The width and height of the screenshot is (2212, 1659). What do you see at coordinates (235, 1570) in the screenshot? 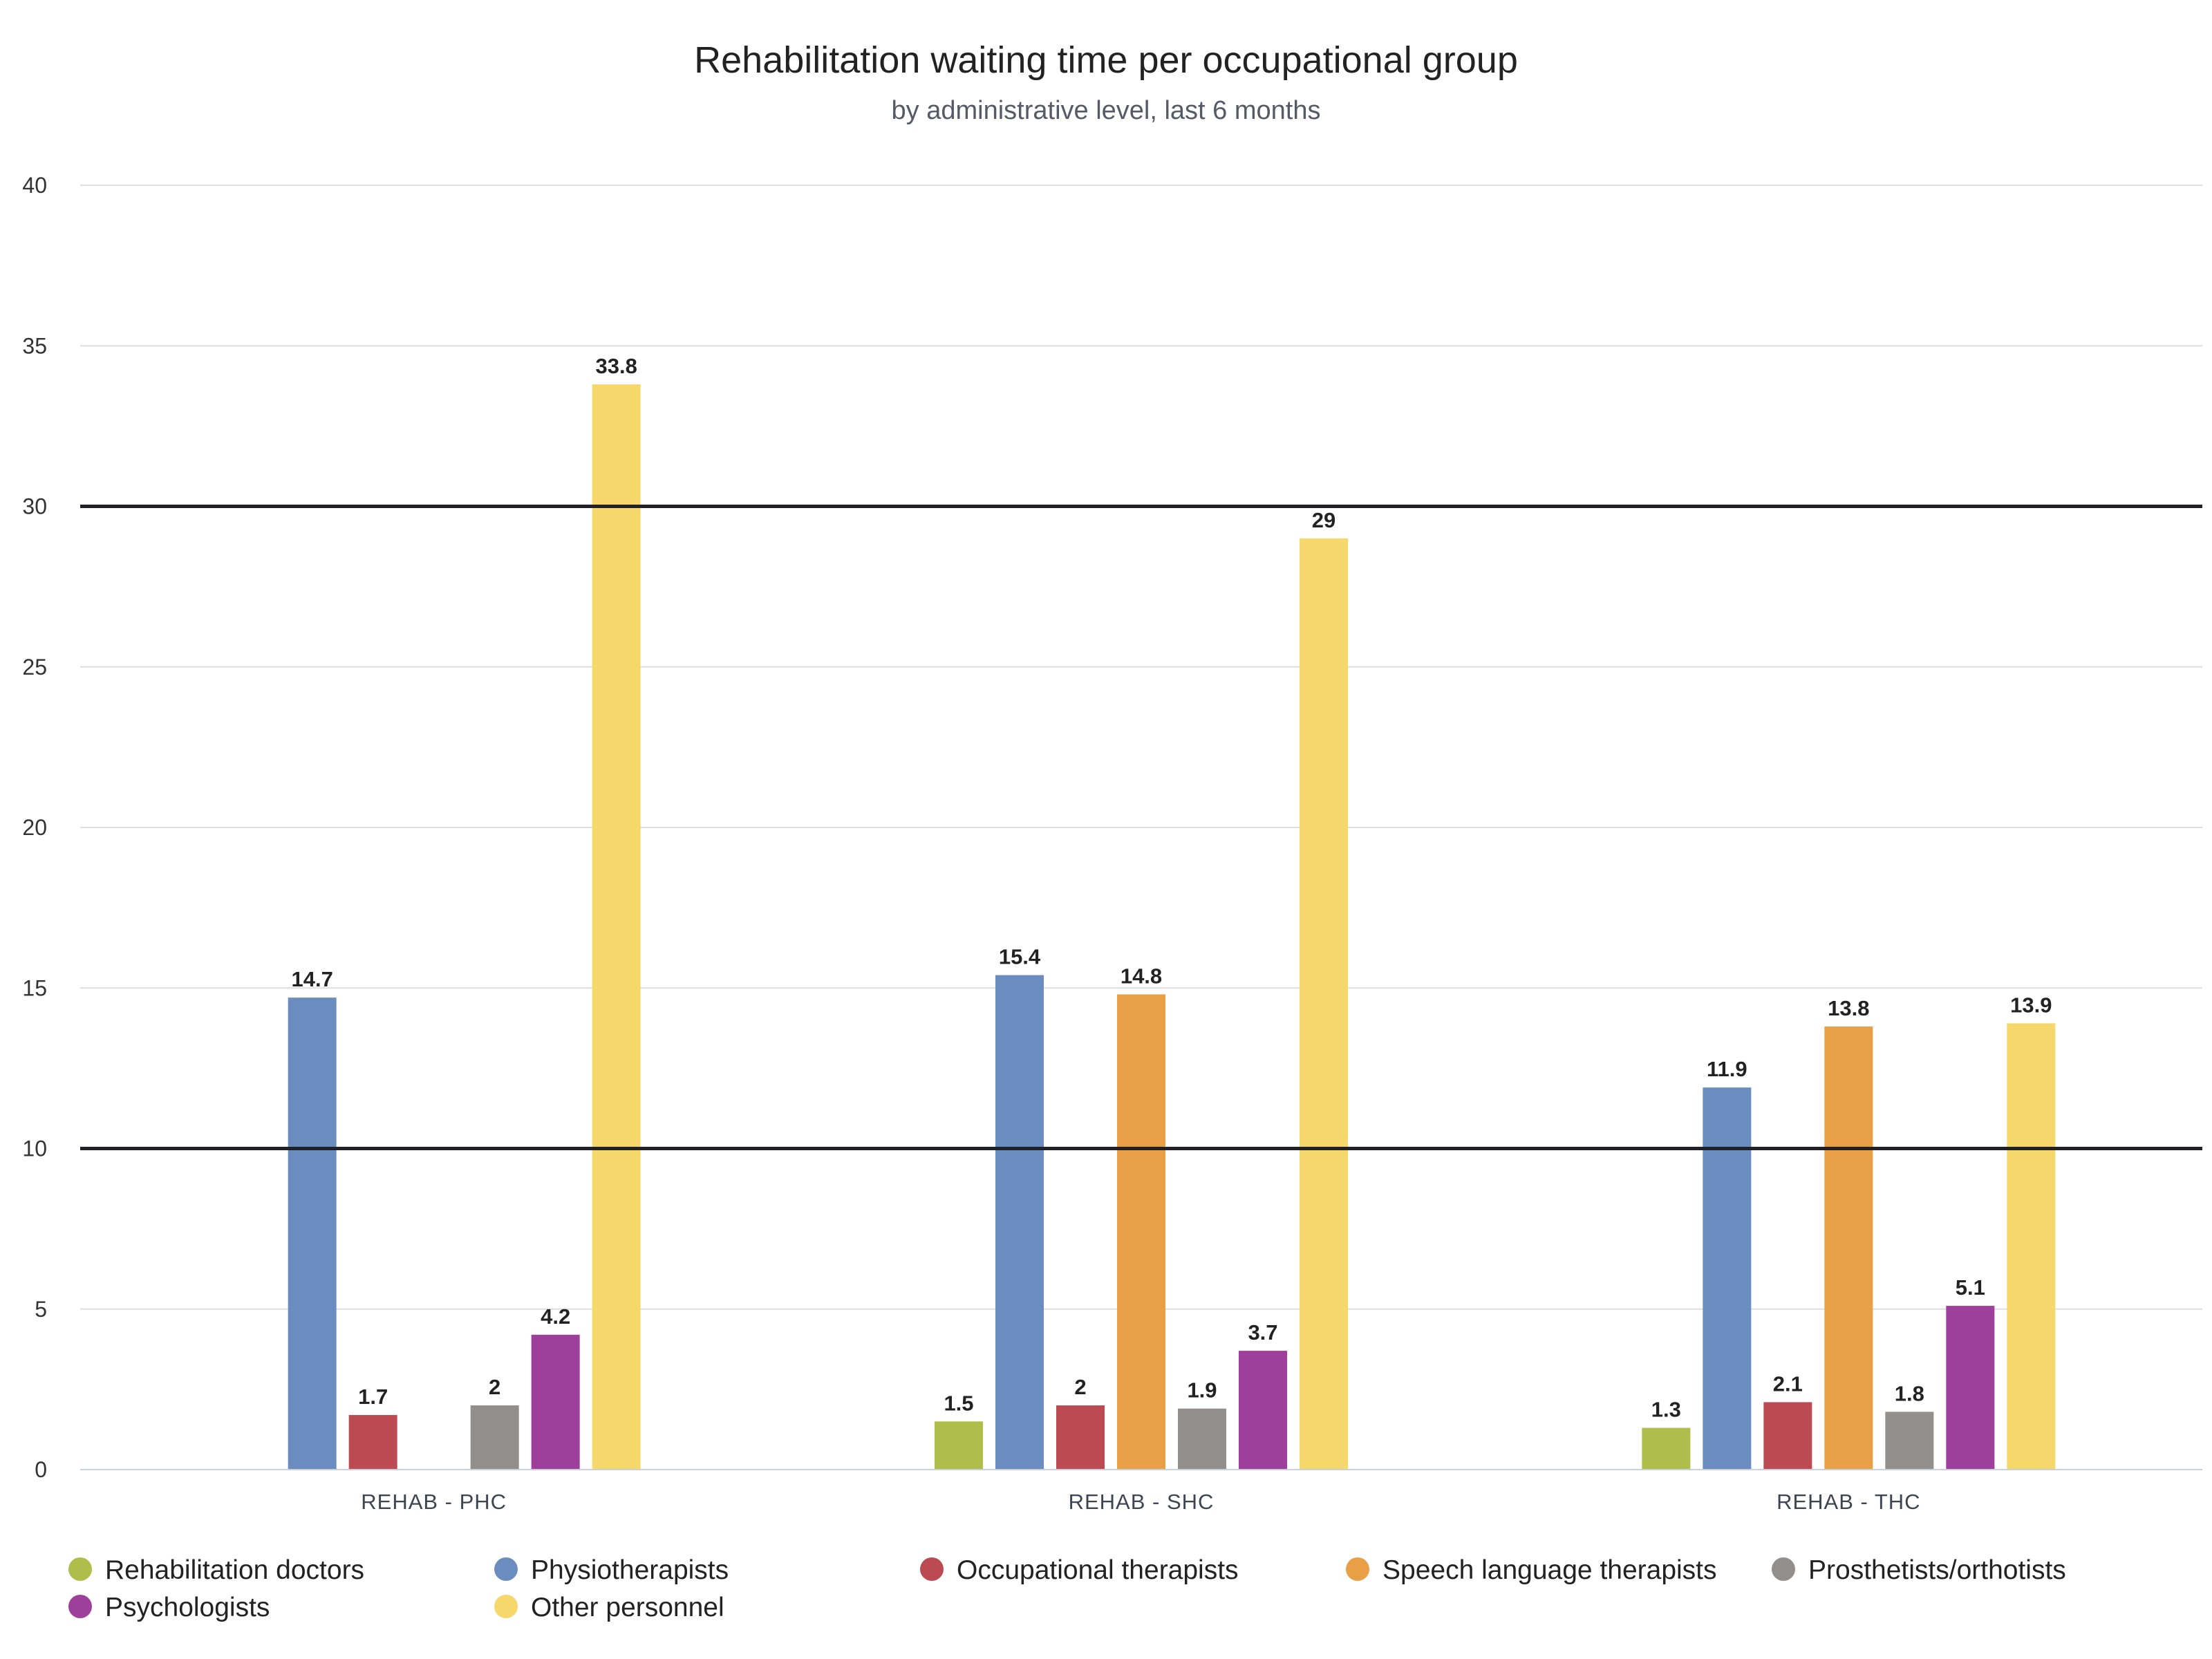
I see `legend-label: Rehabilitation doctors` at bounding box center [235, 1570].